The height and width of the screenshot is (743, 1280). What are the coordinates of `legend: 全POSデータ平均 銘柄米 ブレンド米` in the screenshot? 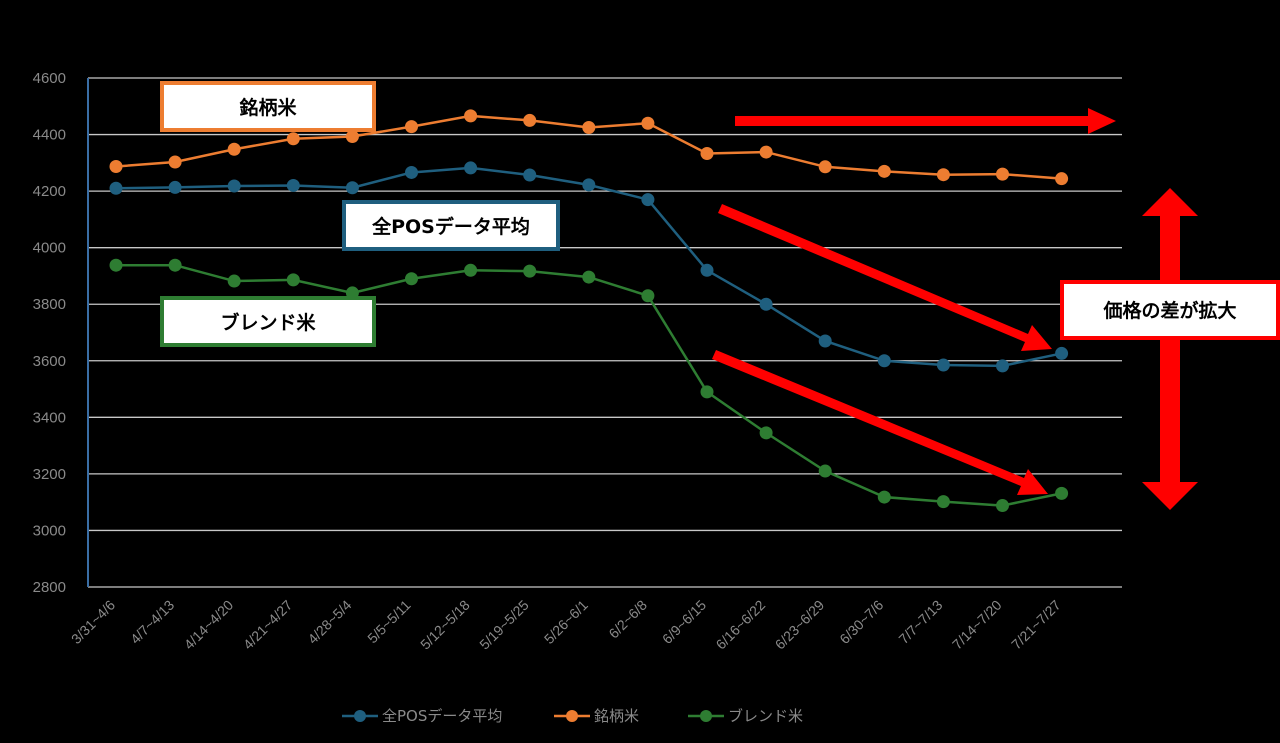 It's located at (572, 716).